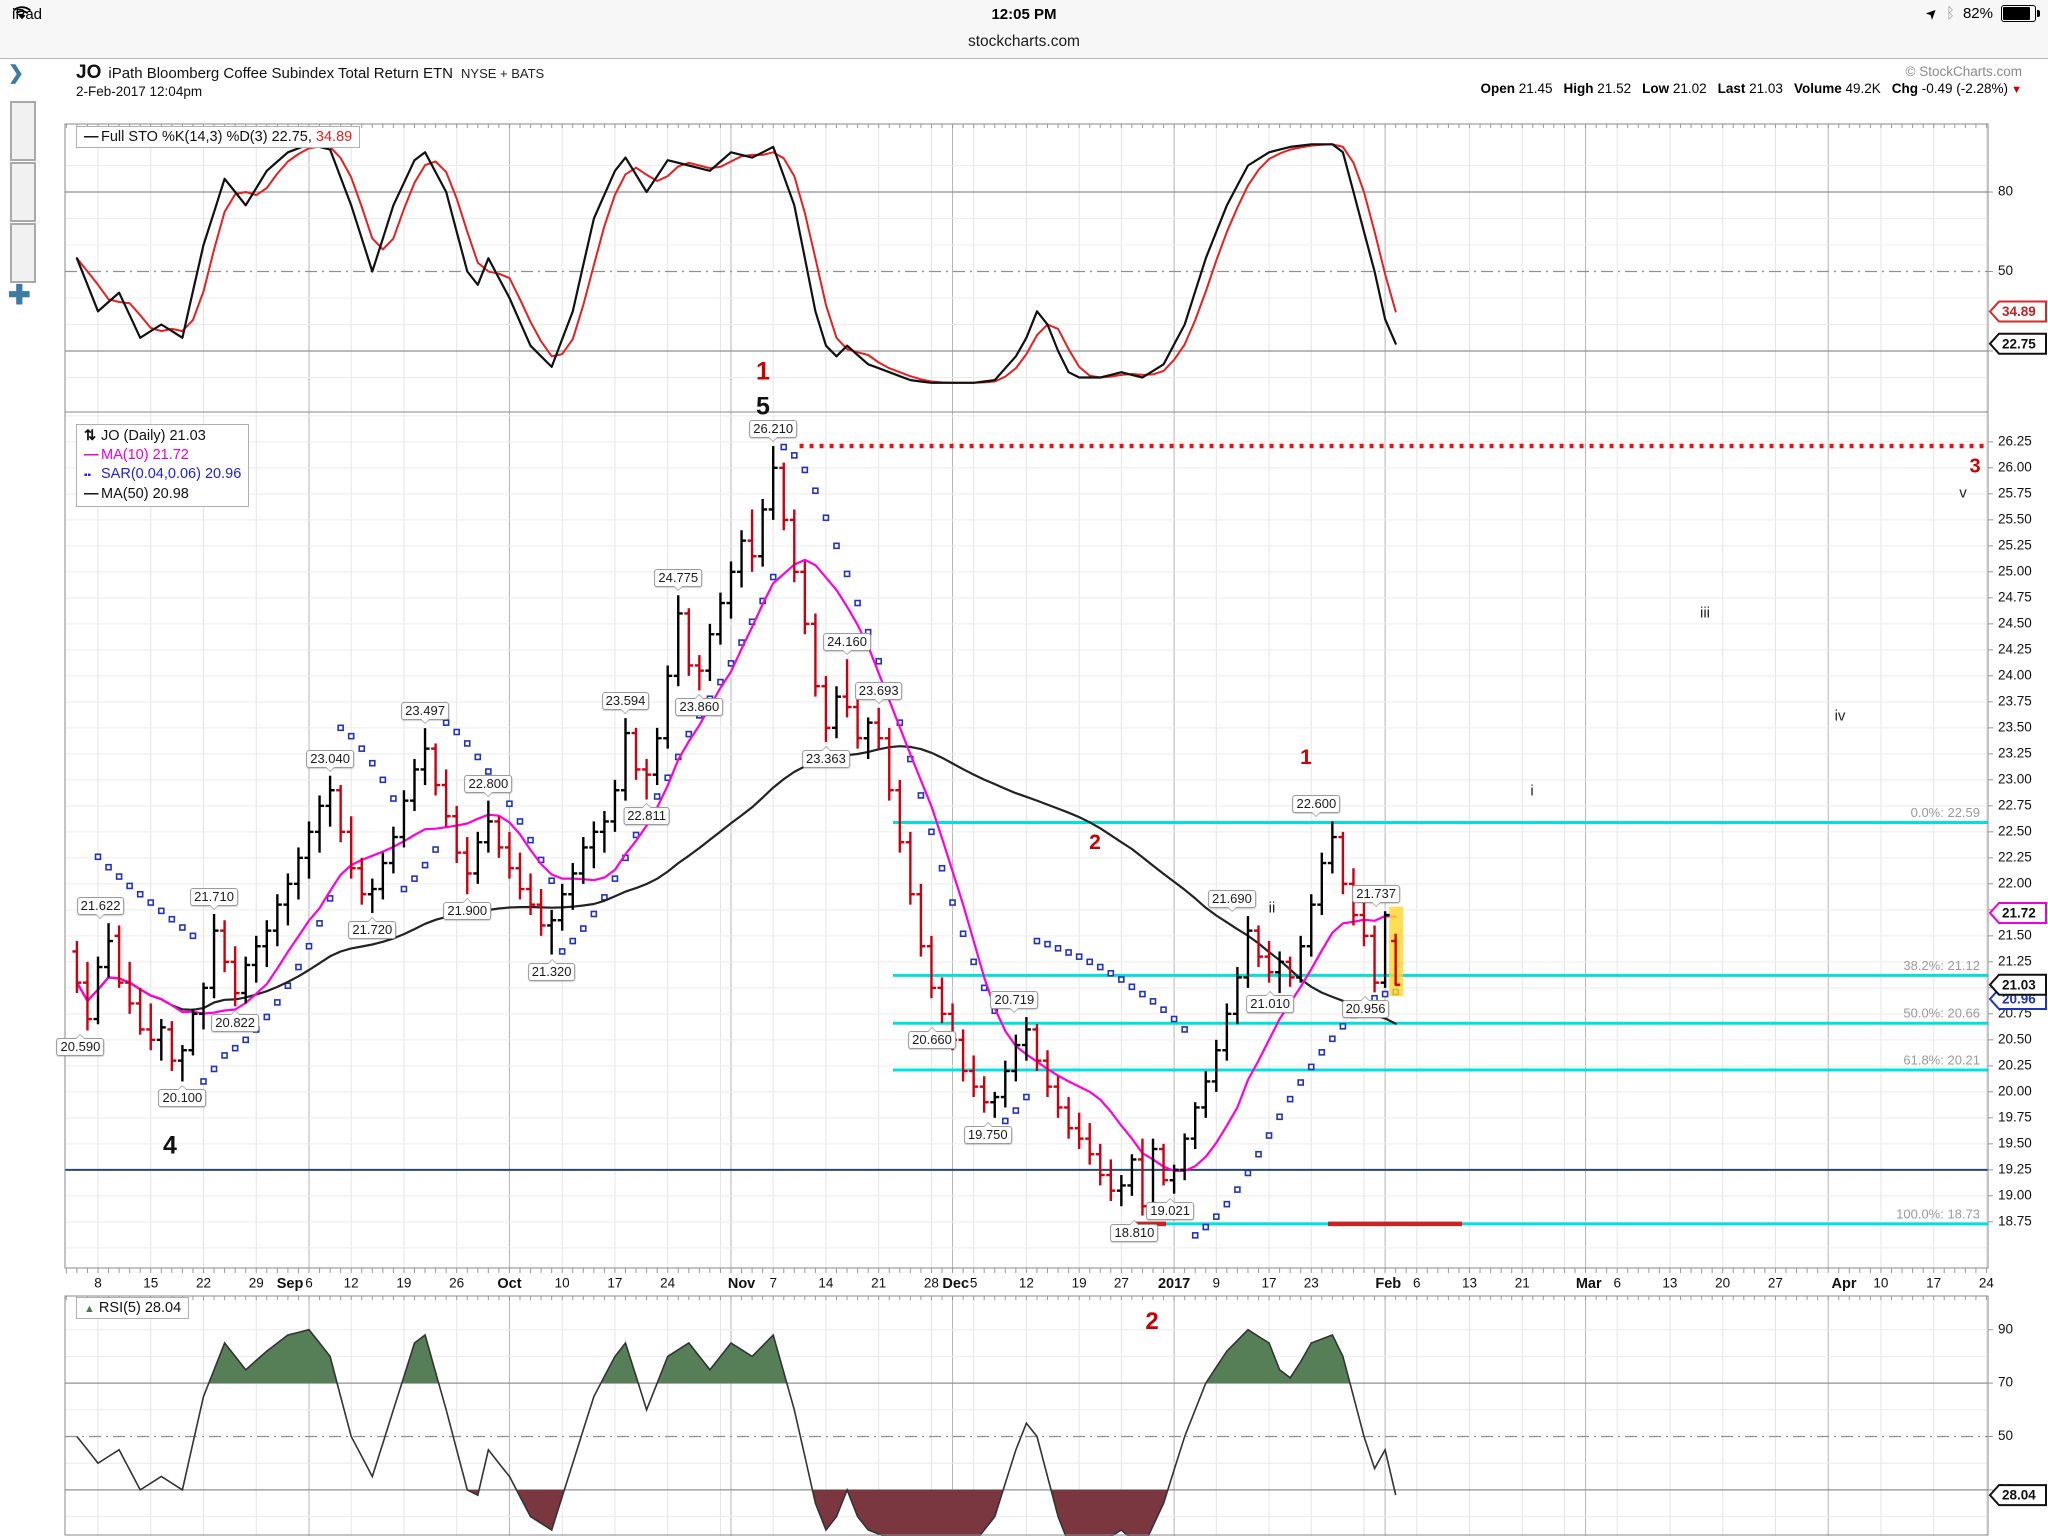 The height and width of the screenshot is (1536, 2048). I want to click on stochastic-k-value: 22.75,, so click(291, 137).